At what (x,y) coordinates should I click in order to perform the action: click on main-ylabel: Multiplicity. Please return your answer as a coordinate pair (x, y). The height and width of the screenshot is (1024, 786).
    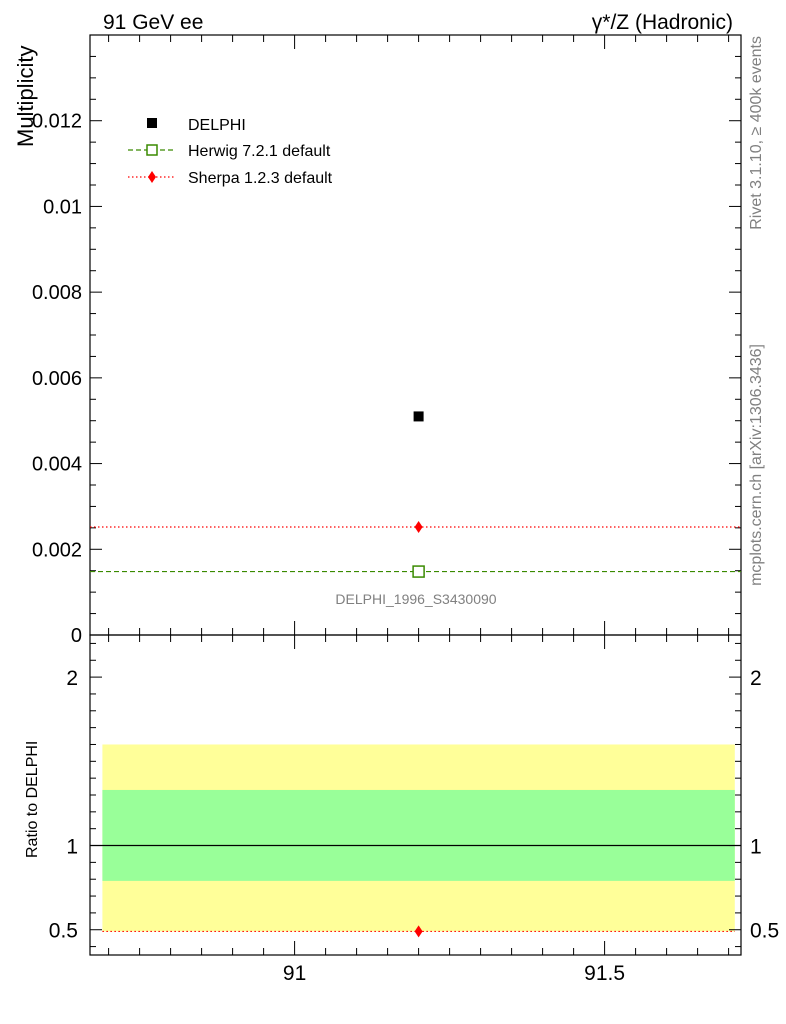
    Looking at the image, I should click on (25, 96).